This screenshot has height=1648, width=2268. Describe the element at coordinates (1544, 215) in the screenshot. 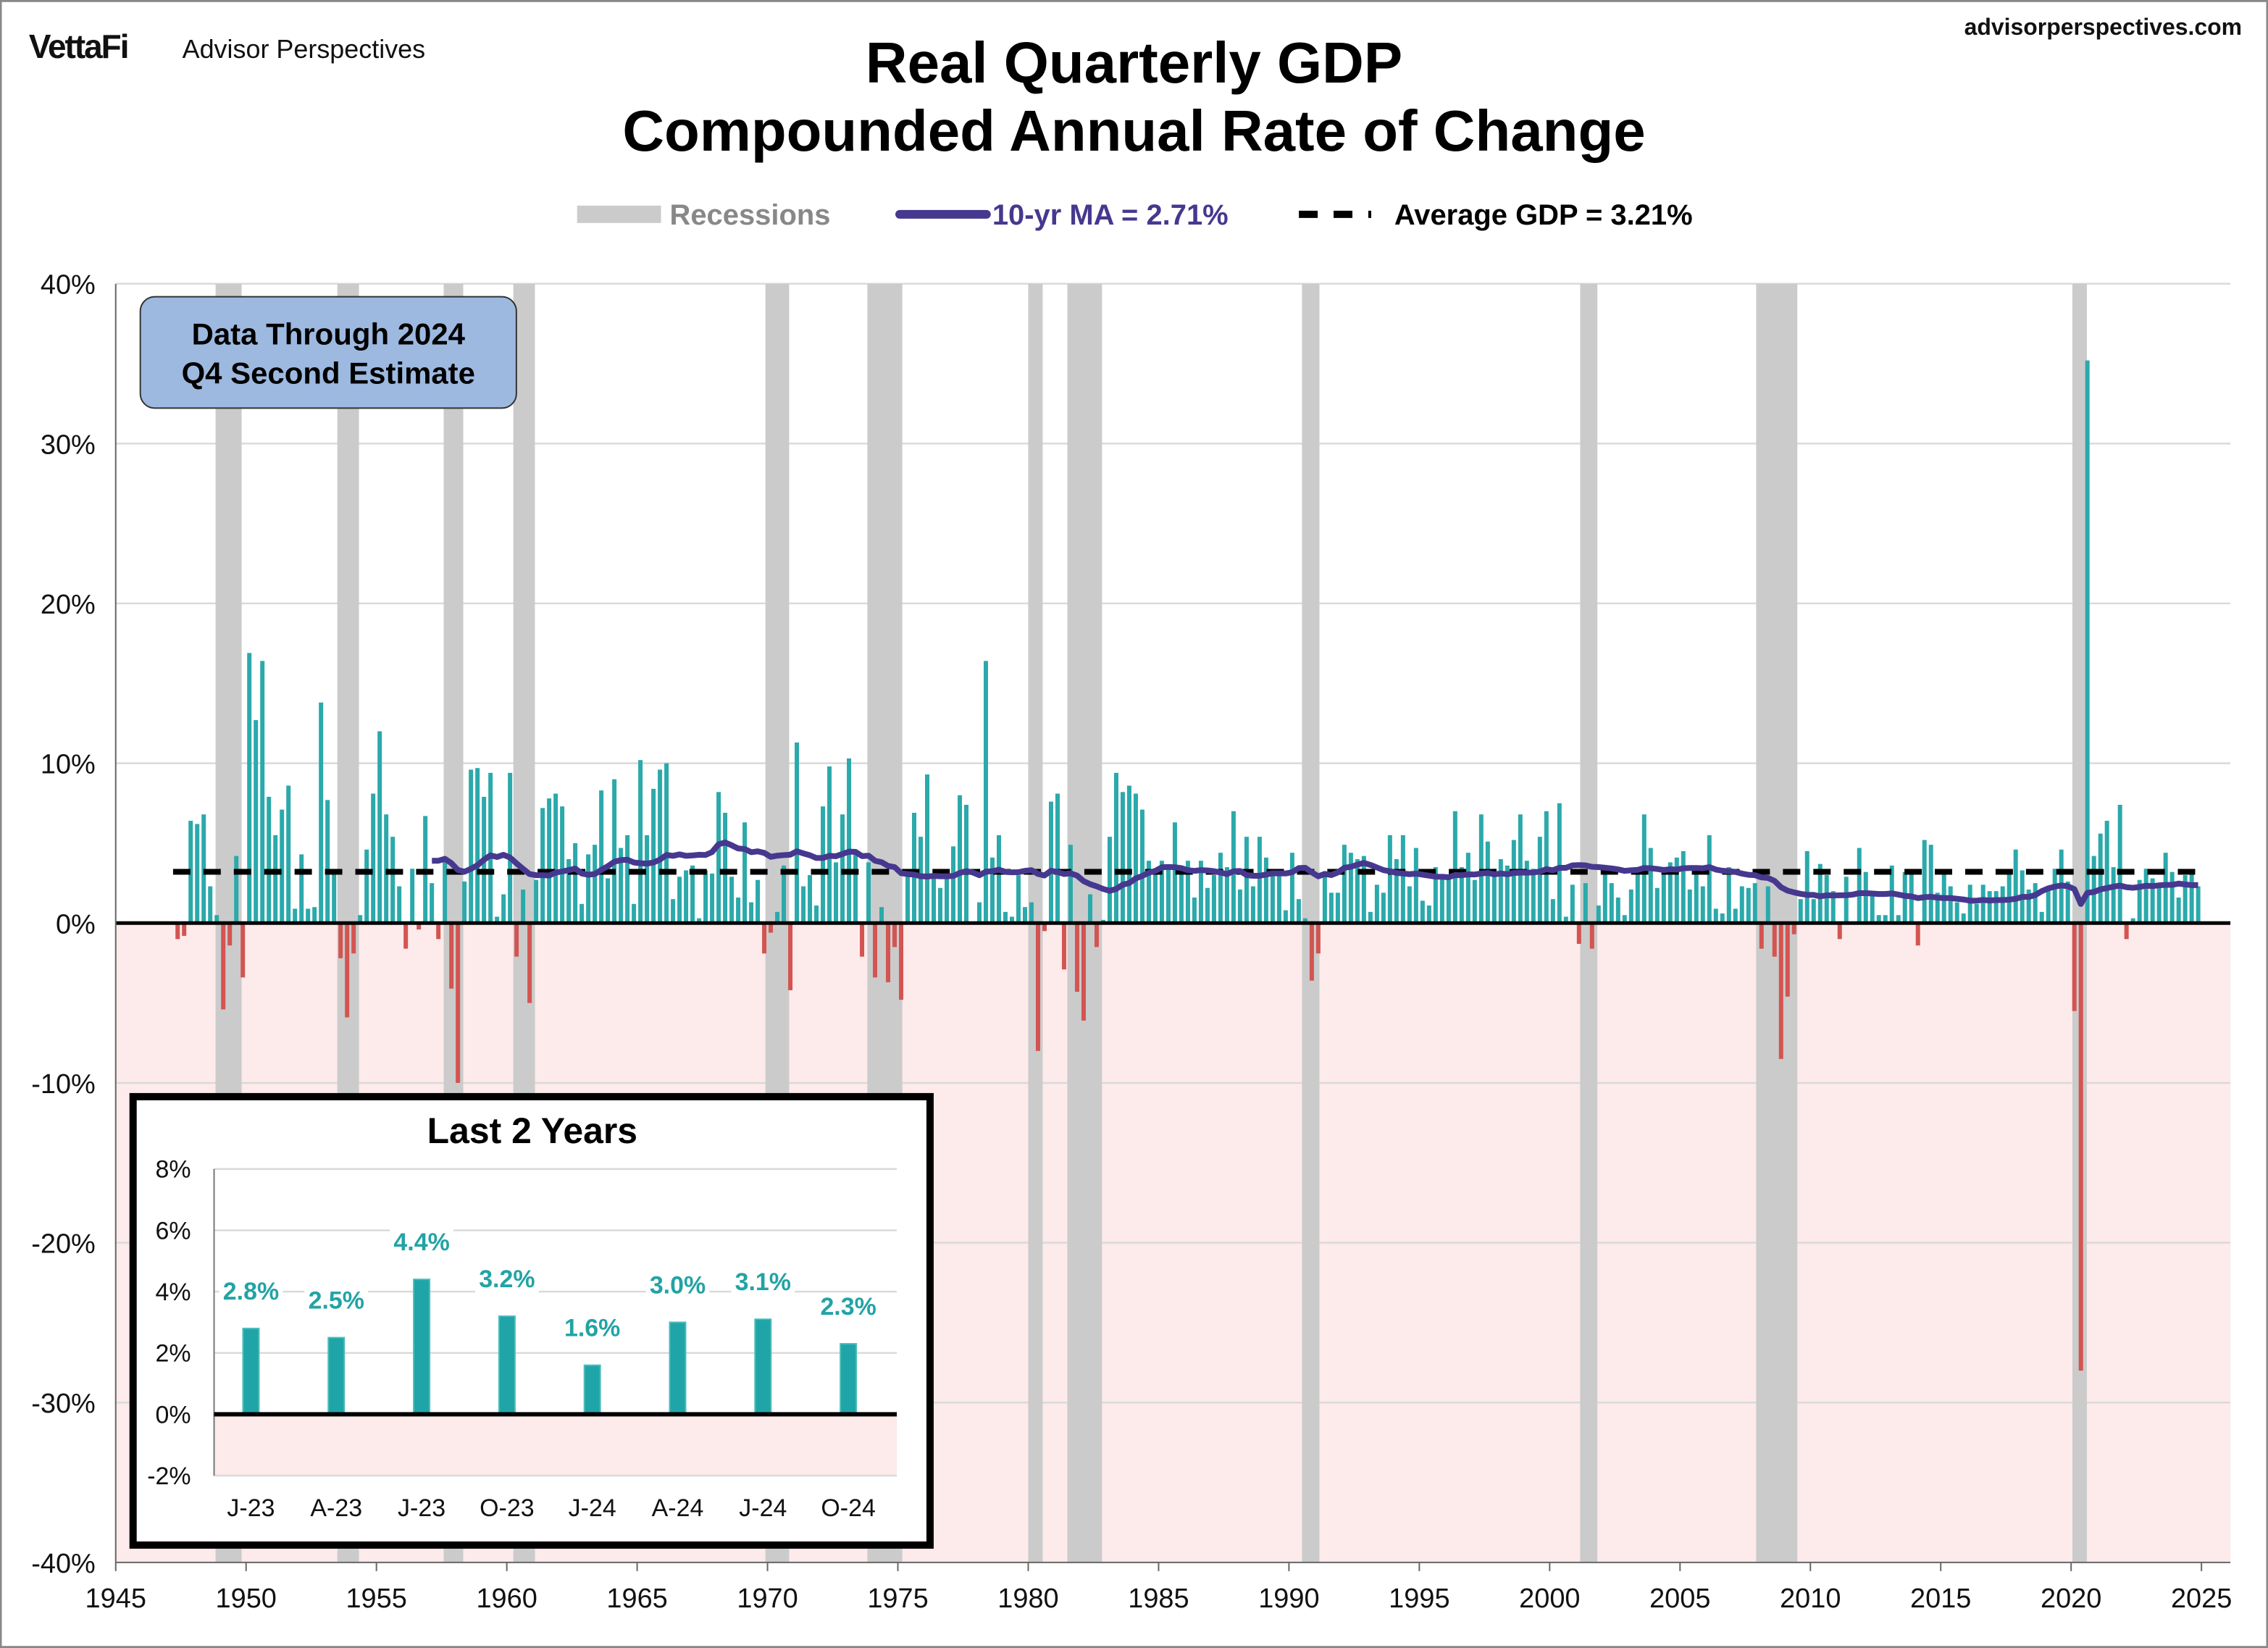

I see `legend-average-label: Average GDP = 3.21%` at that location.